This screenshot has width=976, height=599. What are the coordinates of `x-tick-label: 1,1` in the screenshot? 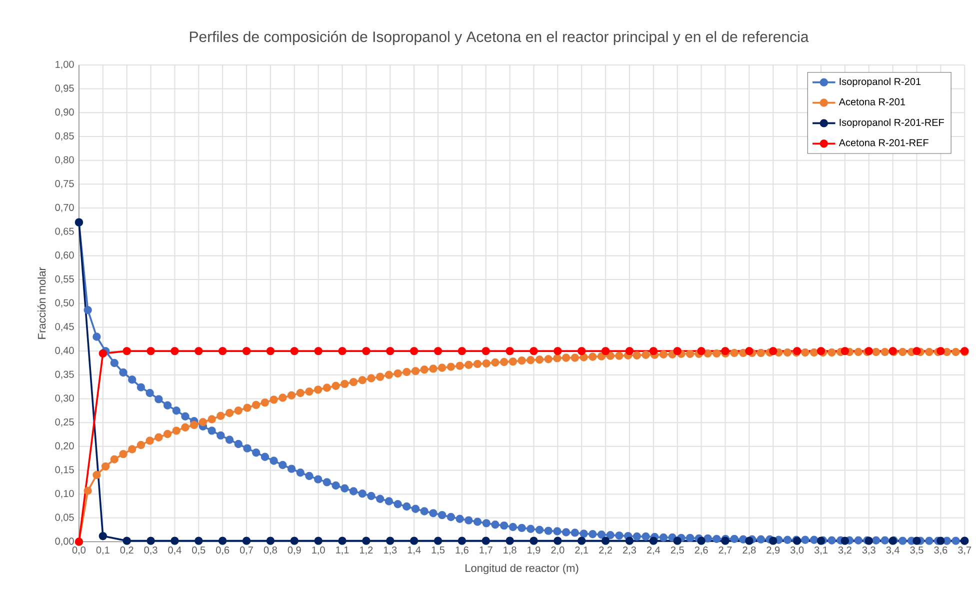 It's located at (342, 550).